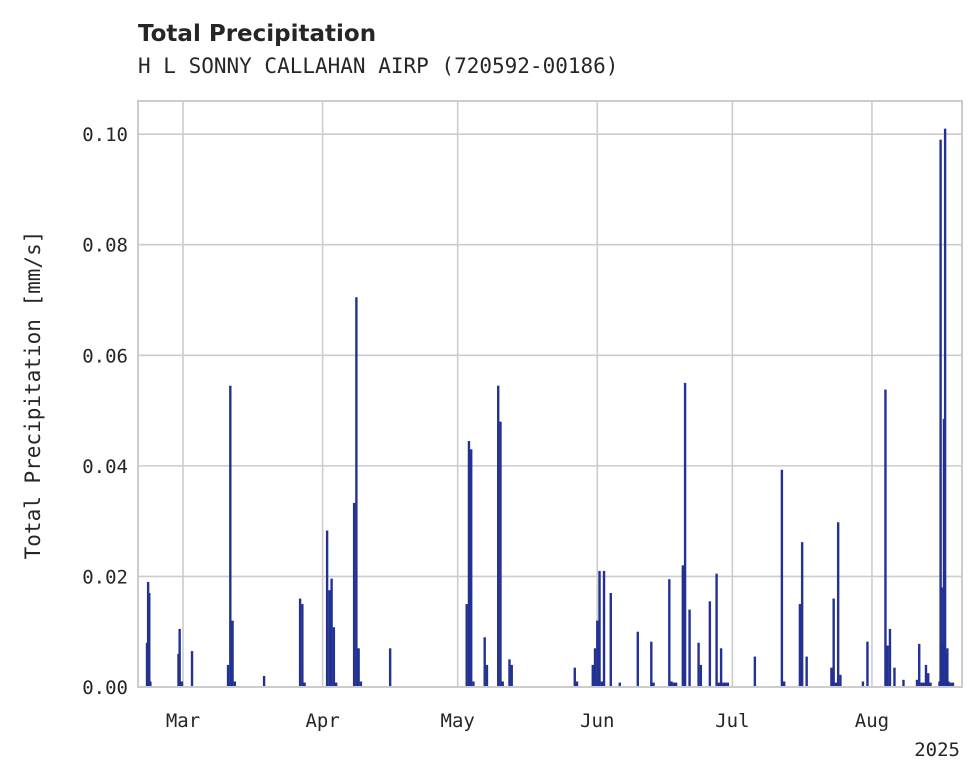 The image size is (980, 783). What do you see at coordinates (33, 395) in the screenshot?
I see `y-axis-label: Total Precipitation [mm/s]` at bounding box center [33, 395].